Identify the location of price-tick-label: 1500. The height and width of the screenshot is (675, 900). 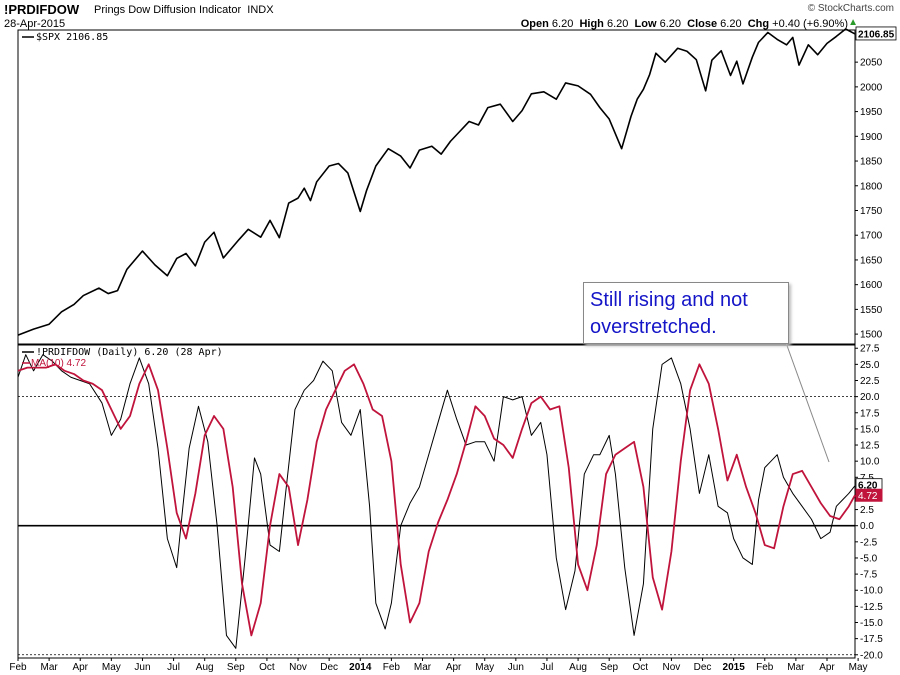
(871, 335).